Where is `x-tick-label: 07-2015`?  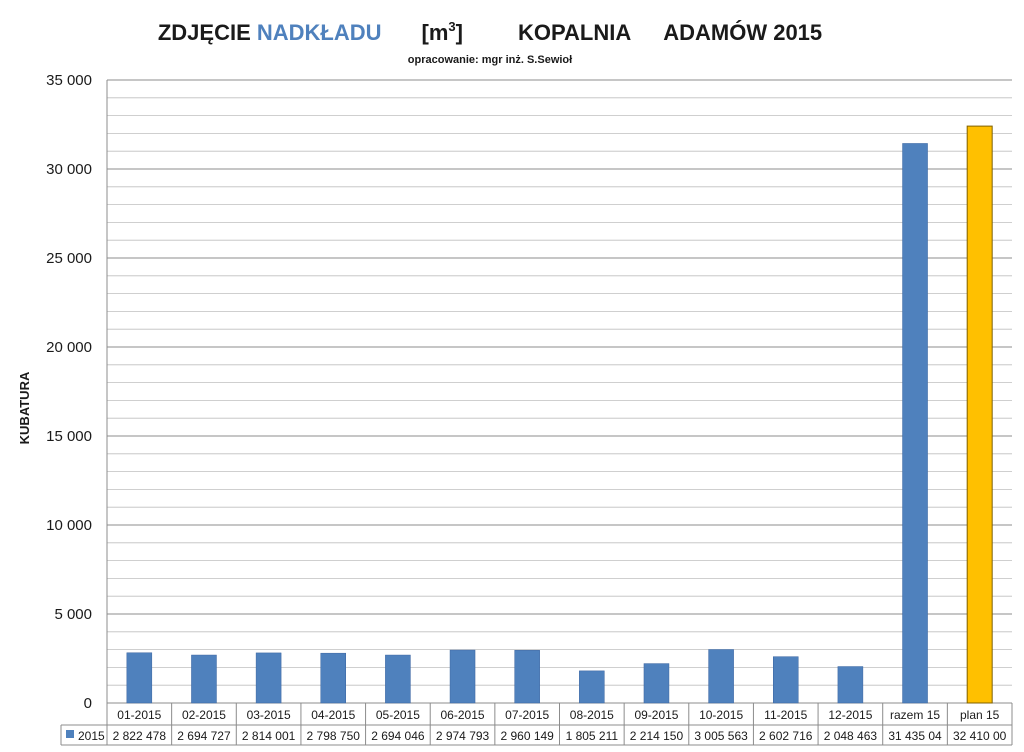 x-tick-label: 07-2015 is located at coordinates (527, 715).